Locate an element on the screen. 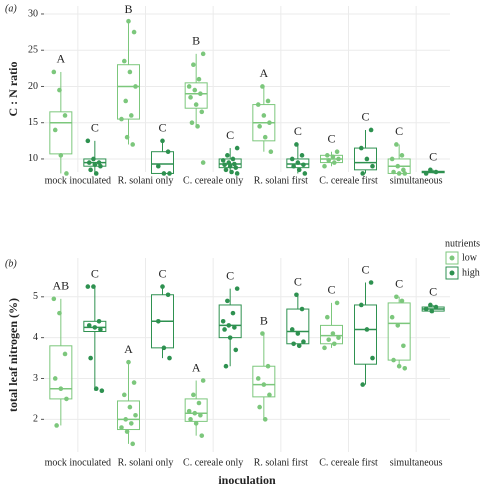  legend-swatch is located at coordinates (452, 258).